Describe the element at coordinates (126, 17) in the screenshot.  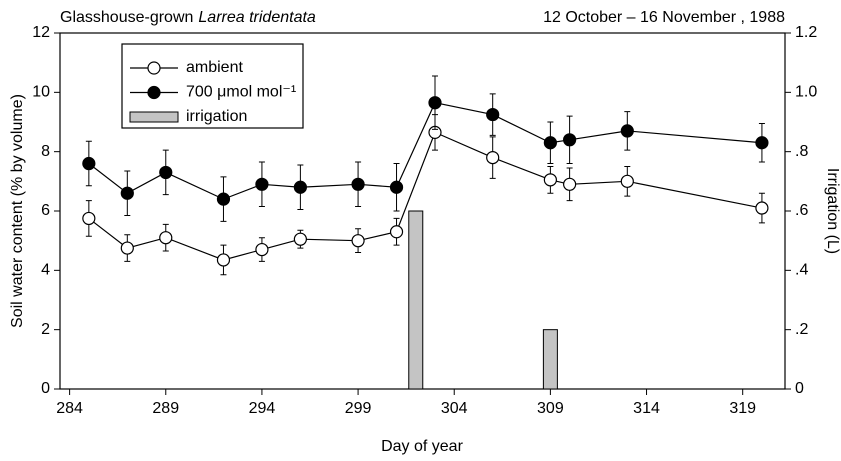
I see `title-text: Glasshouse-grown` at that location.